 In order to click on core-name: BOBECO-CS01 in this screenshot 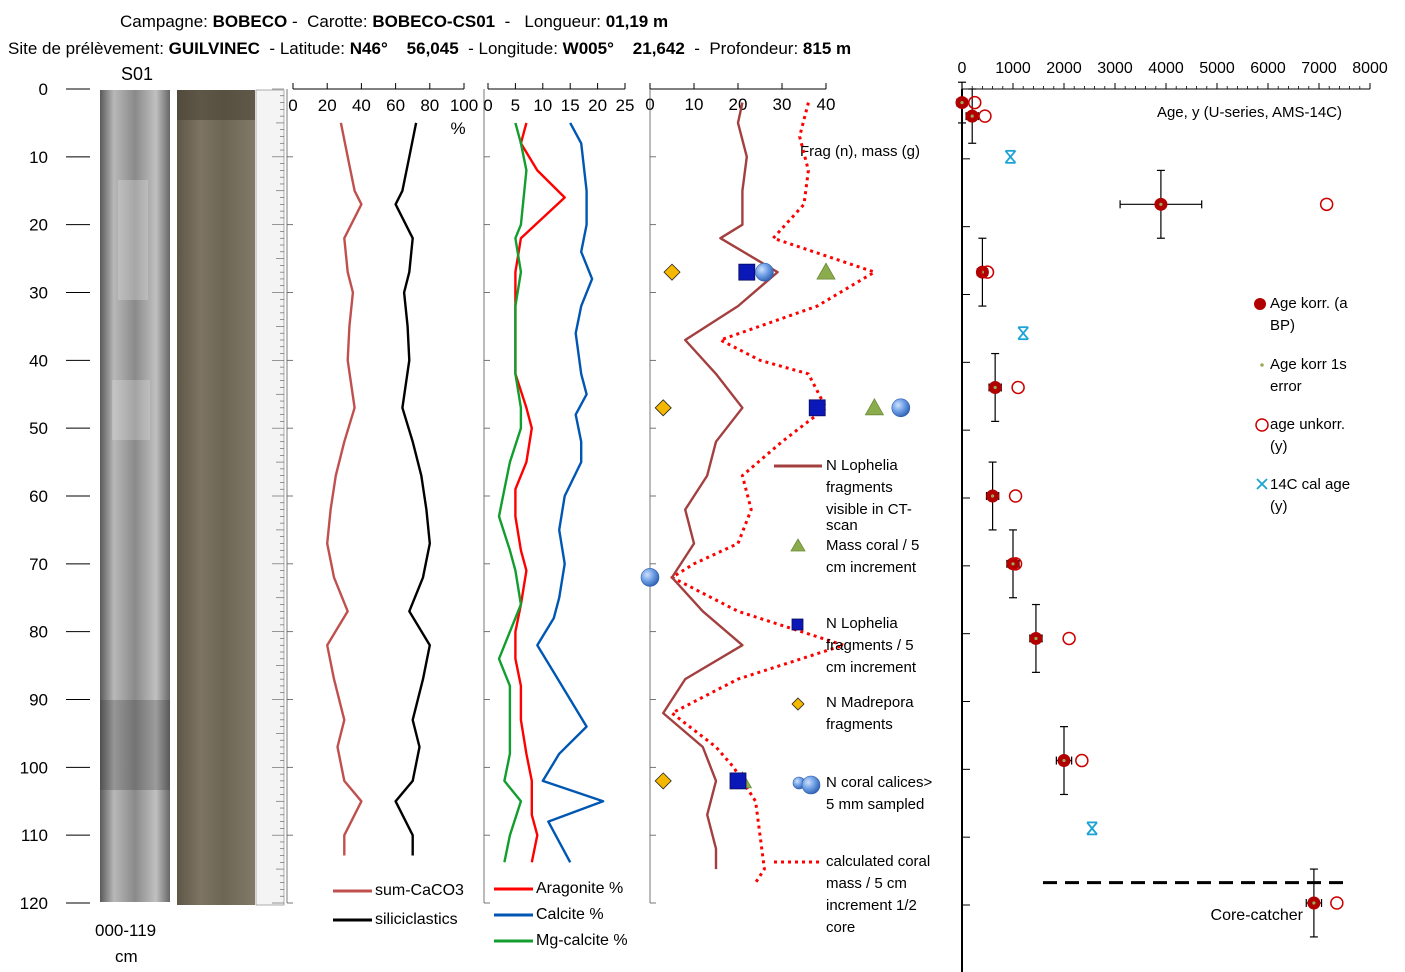, I will do `click(434, 21)`.